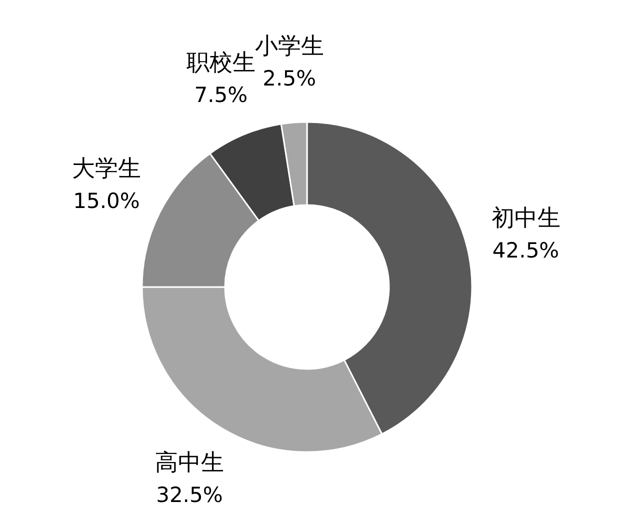 Image resolution: width=640 pixels, height=520 pixels. What do you see at coordinates (526, 250) in the screenshot?
I see `data-label: 42.5%` at bounding box center [526, 250].